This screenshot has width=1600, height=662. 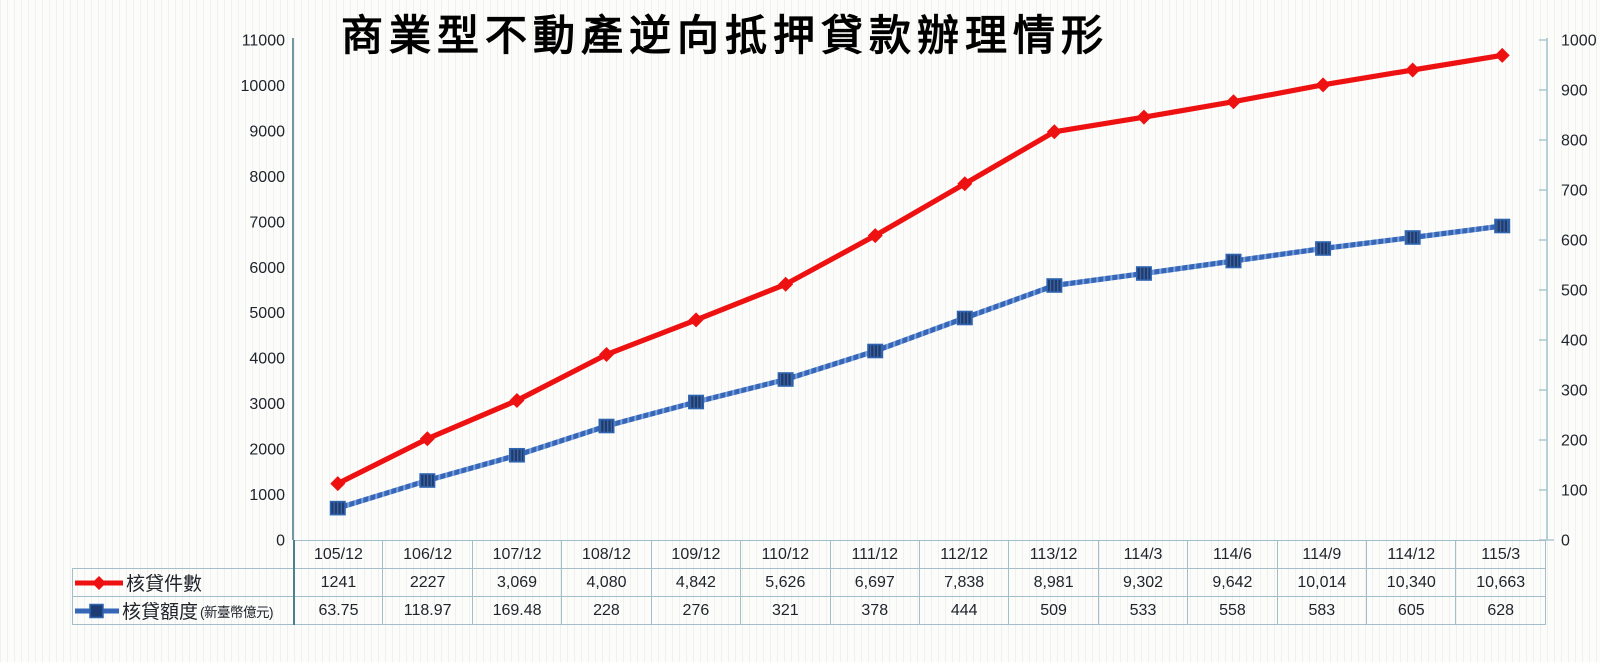 I want to click on right-axis-tick-label: 300, so click(x=1574, y=391).